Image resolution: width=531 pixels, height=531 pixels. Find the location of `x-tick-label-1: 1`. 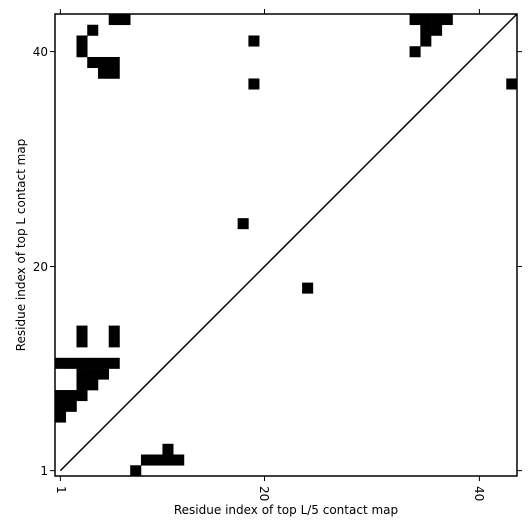

x-tick-label-1: 1 is located at coordinates (61, 490).